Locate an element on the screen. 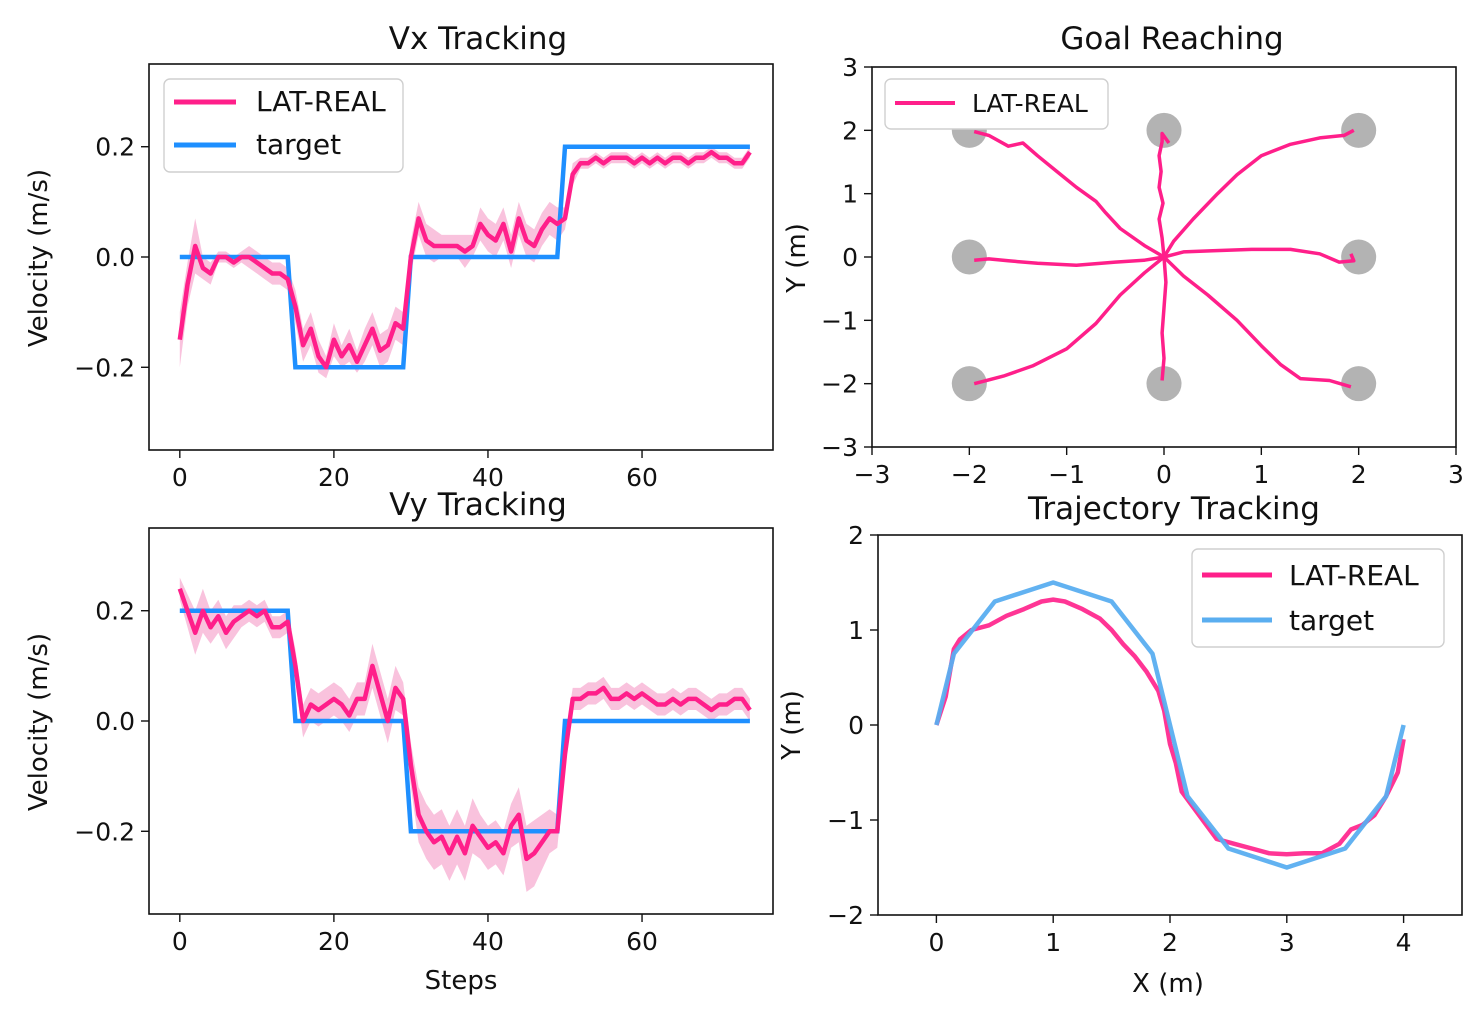 The height and width of the screenshot is (1012, 1474). vy-xtick-label: 60 is located at coordinates (642, 941).